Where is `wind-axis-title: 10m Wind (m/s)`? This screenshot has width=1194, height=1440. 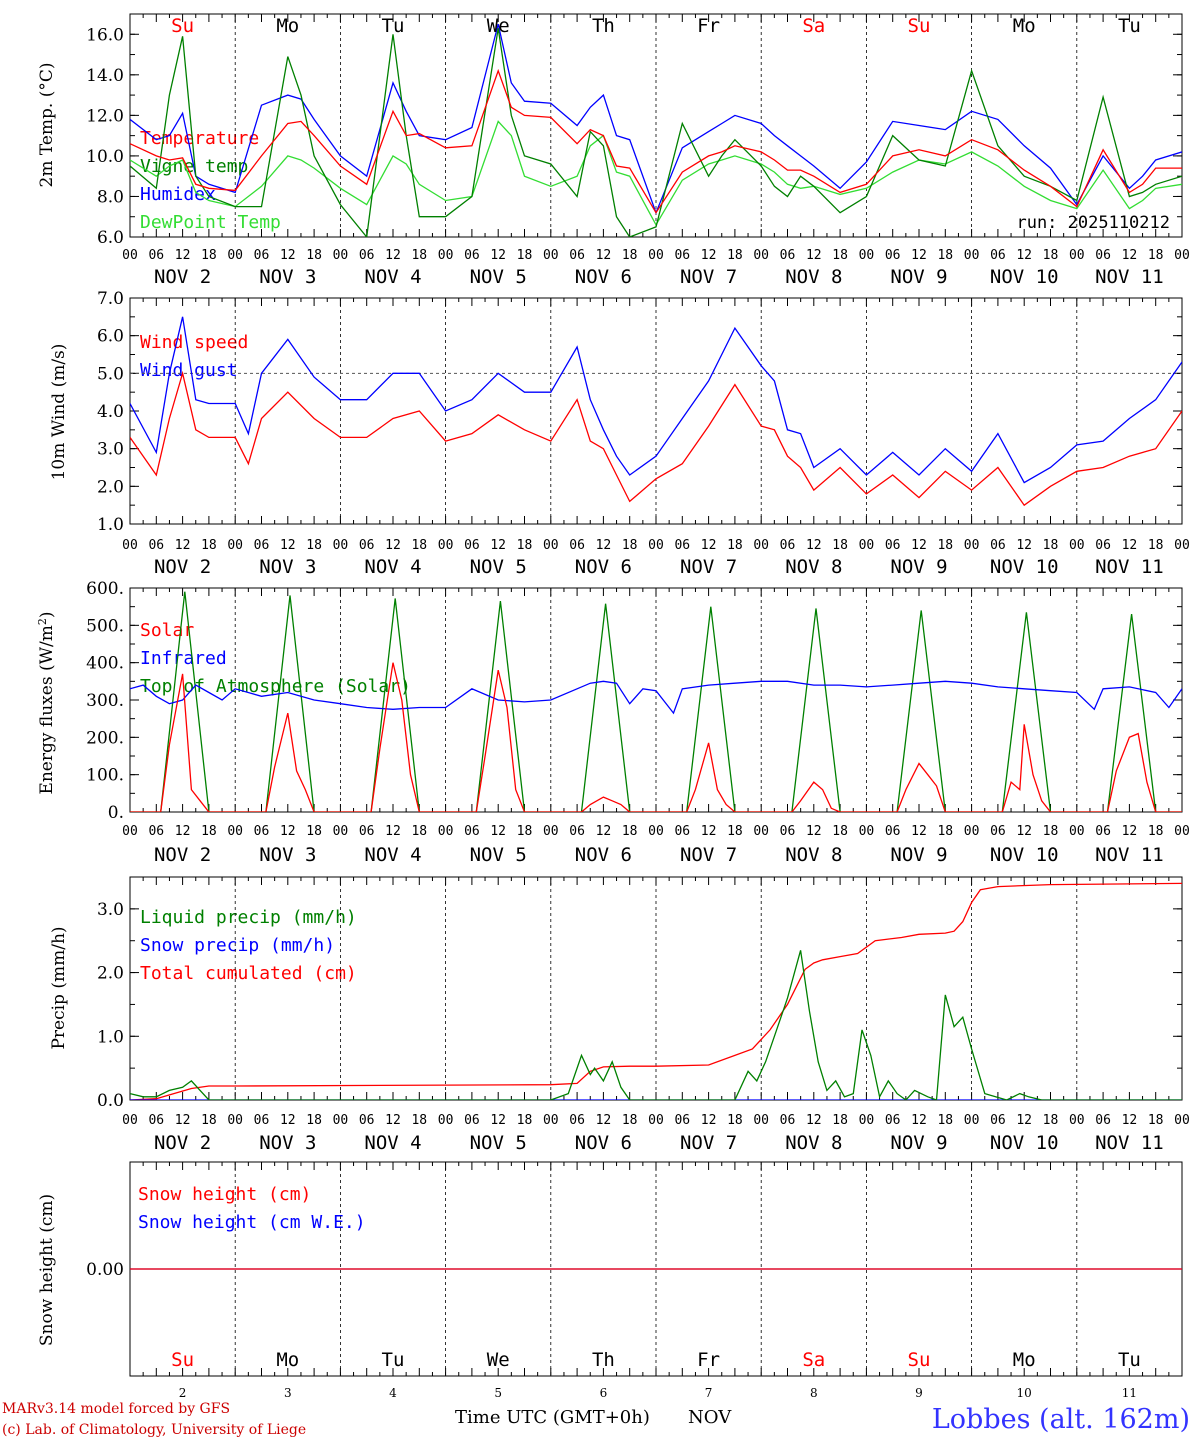
wind-axis-title: 10m Wind (m/s) is located at coordinates (59, 412).